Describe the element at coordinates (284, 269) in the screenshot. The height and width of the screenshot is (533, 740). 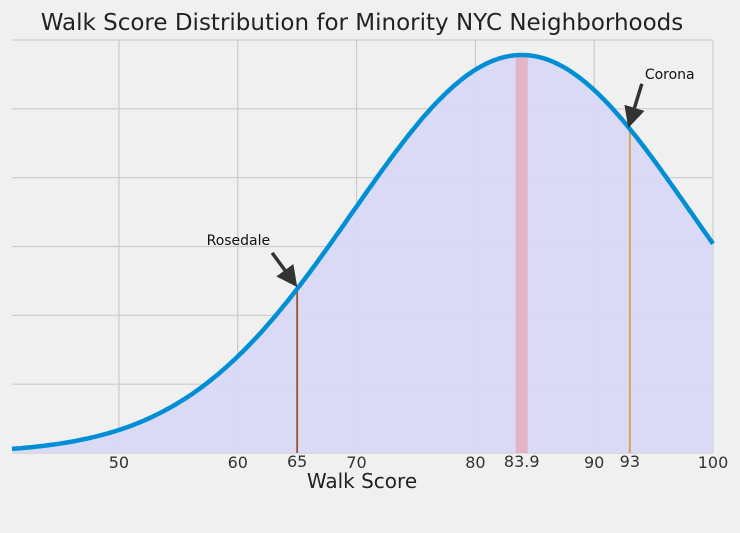
I see `annotation-arrow-rosedale` at that location.